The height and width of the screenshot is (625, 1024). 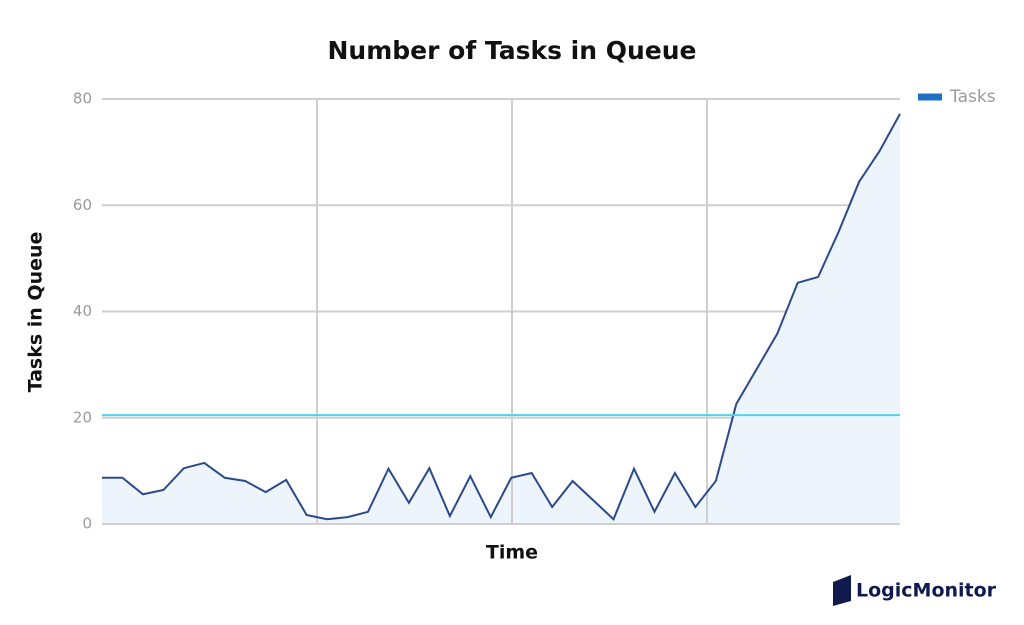 What do you see at coordinates (82, 417) in the screenshot?
I see `y-tick-label: 20` at bounding box center [82, 417].